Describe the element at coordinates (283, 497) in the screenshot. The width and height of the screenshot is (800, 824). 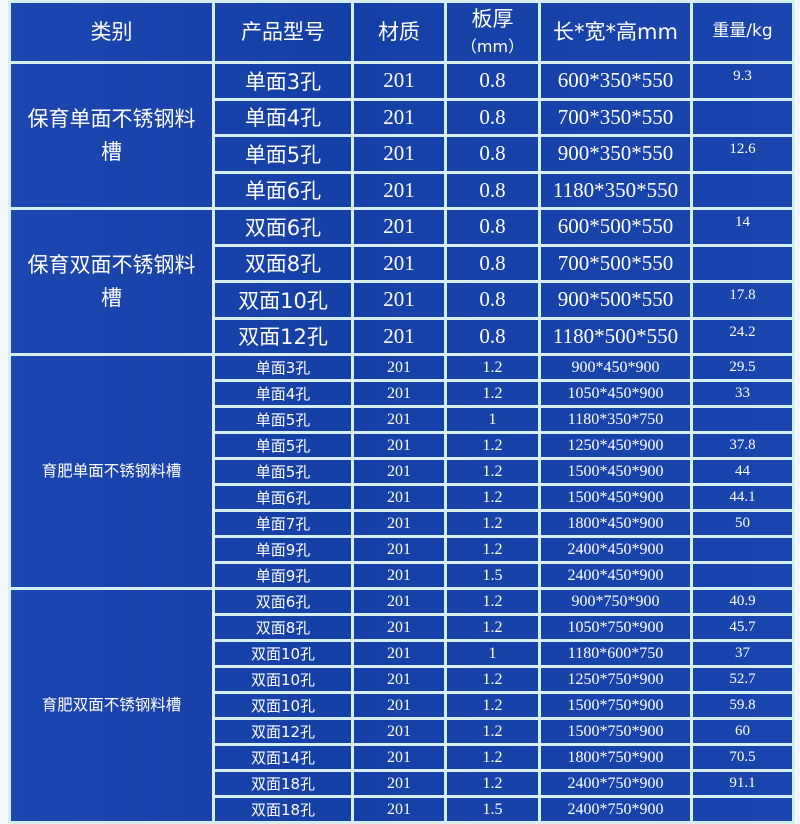
I see `model-cell: 单面6孔` at that location.